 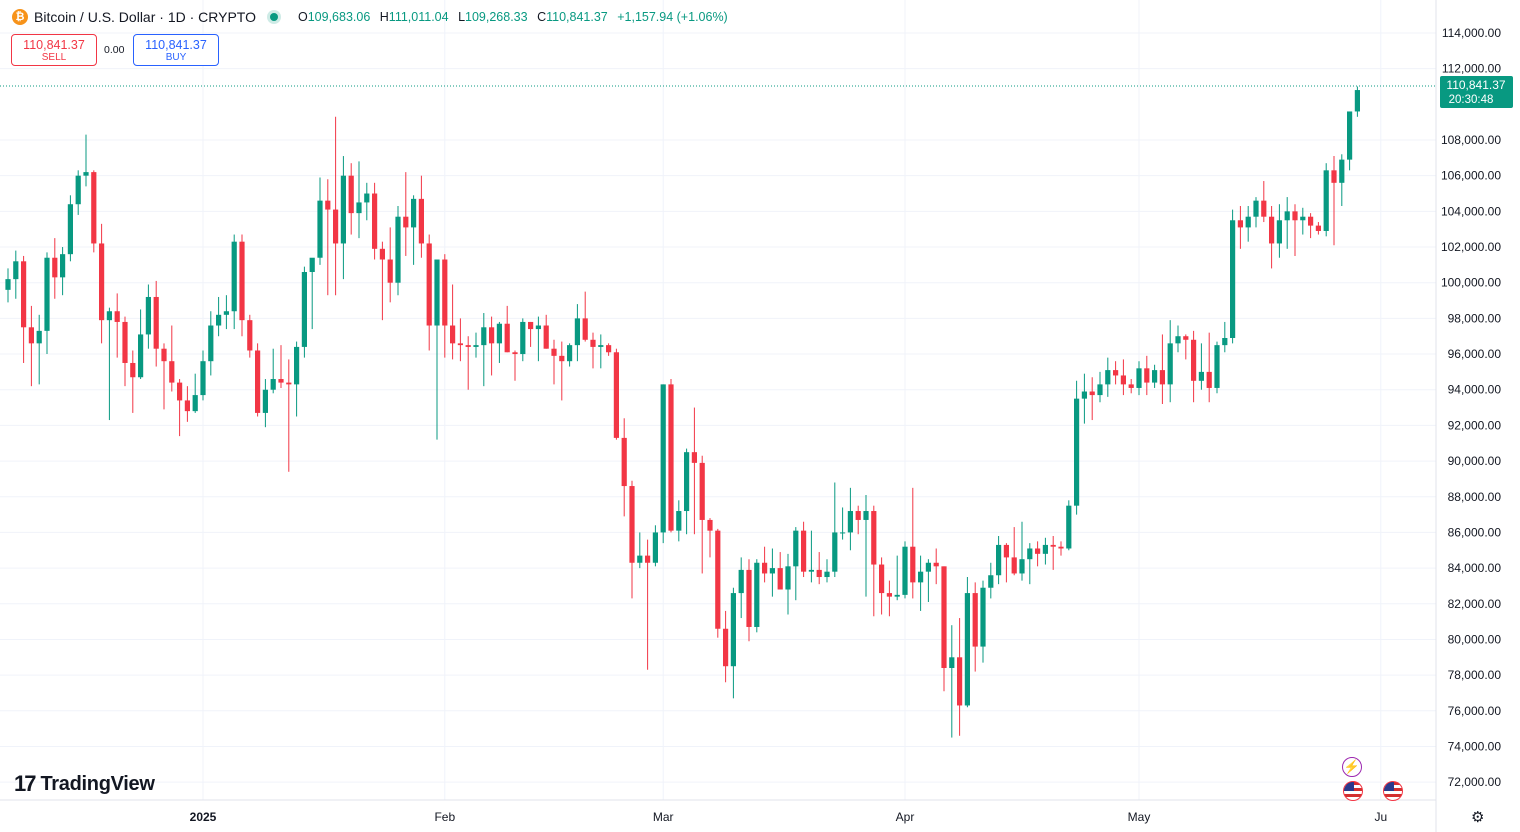 I want to click on high-value: 111,011.04, so click(x=418, y=17).